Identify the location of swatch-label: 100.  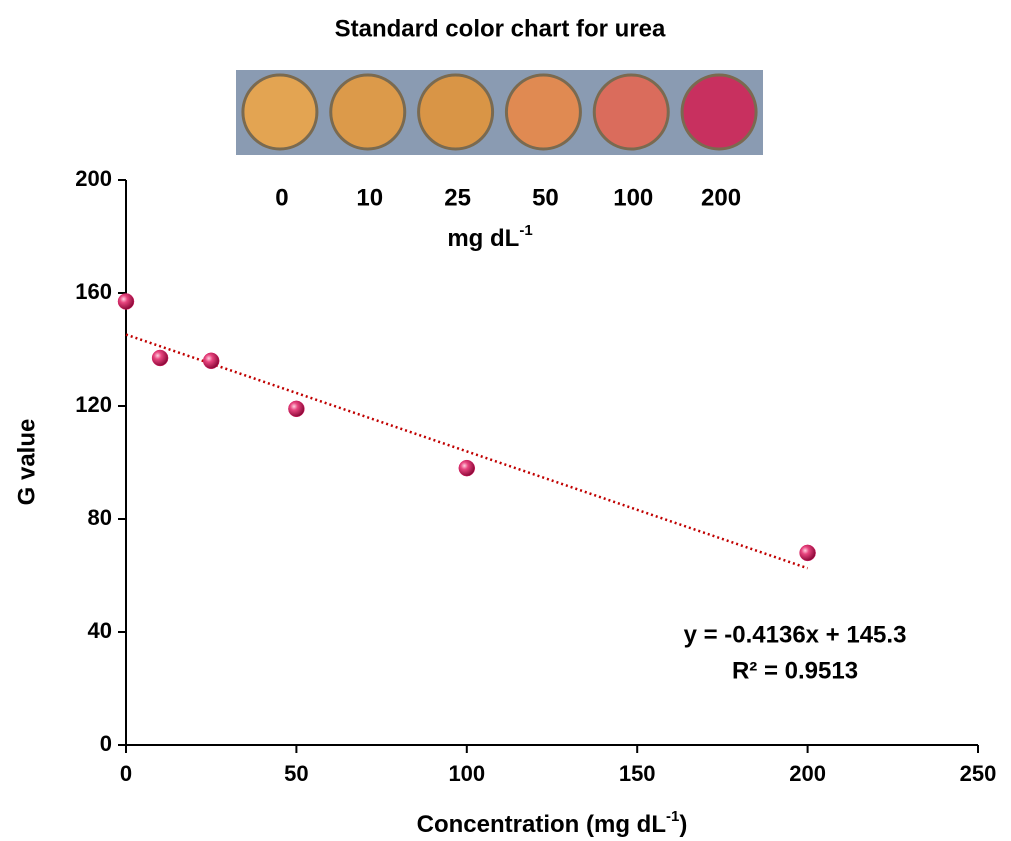
(633, 197).